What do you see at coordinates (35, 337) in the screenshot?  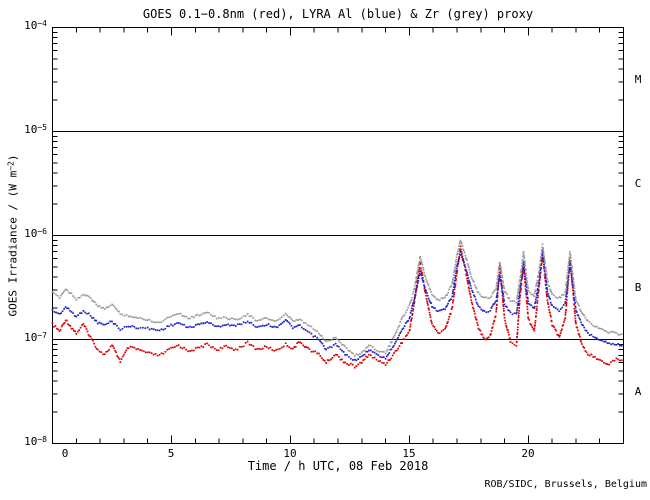 I see `y-tick-label: 10⁻⁷` at bounding box center [35, 337].